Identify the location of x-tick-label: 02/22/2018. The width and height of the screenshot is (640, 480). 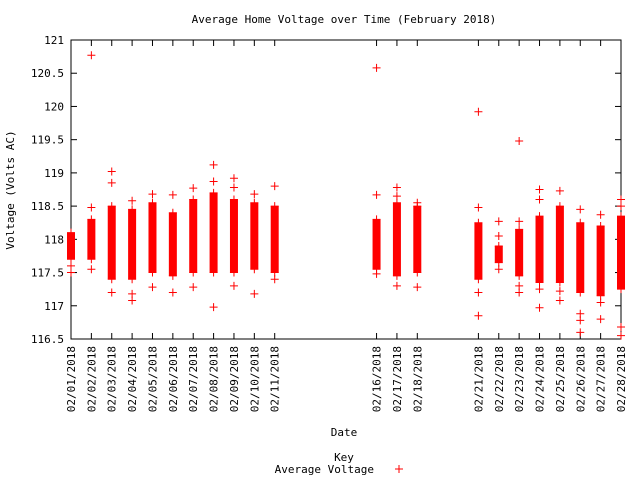
(499, 379).